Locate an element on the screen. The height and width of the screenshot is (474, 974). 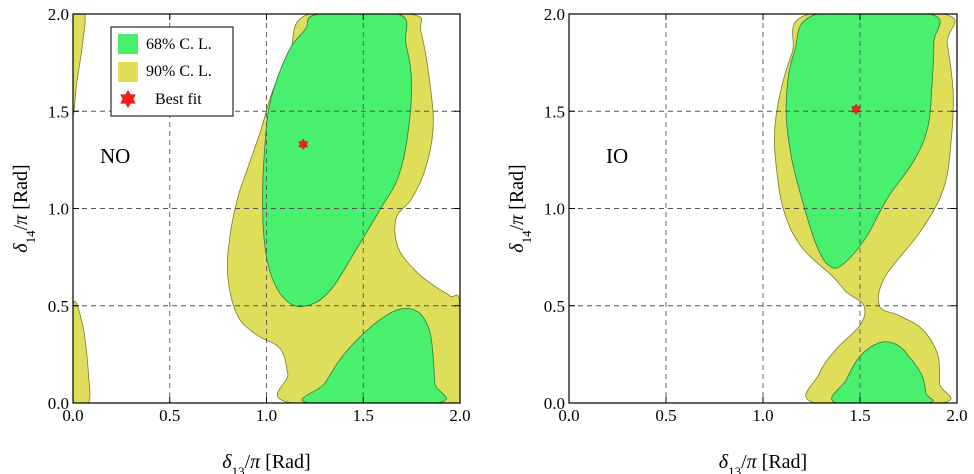
legend-label-68cl: 68% C. L. is located at coordinates (179, 44).